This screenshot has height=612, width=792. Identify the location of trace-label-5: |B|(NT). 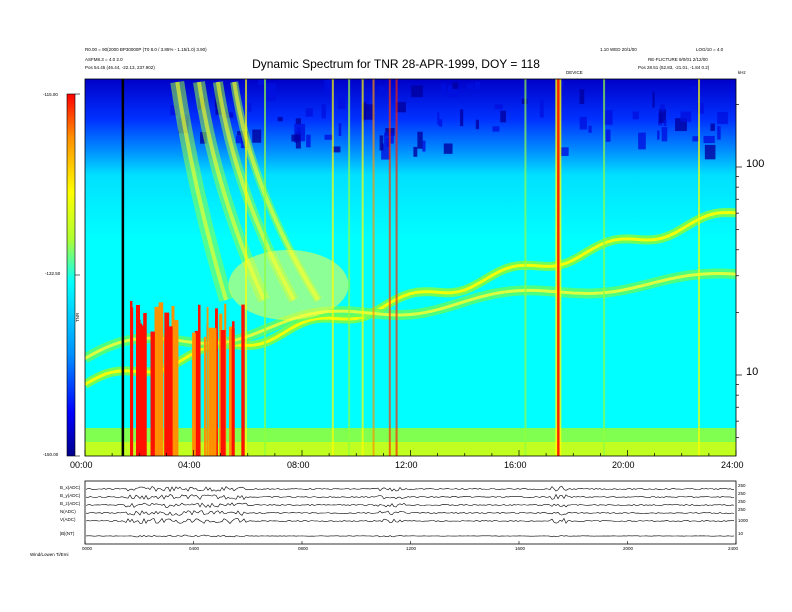
(67, 533).